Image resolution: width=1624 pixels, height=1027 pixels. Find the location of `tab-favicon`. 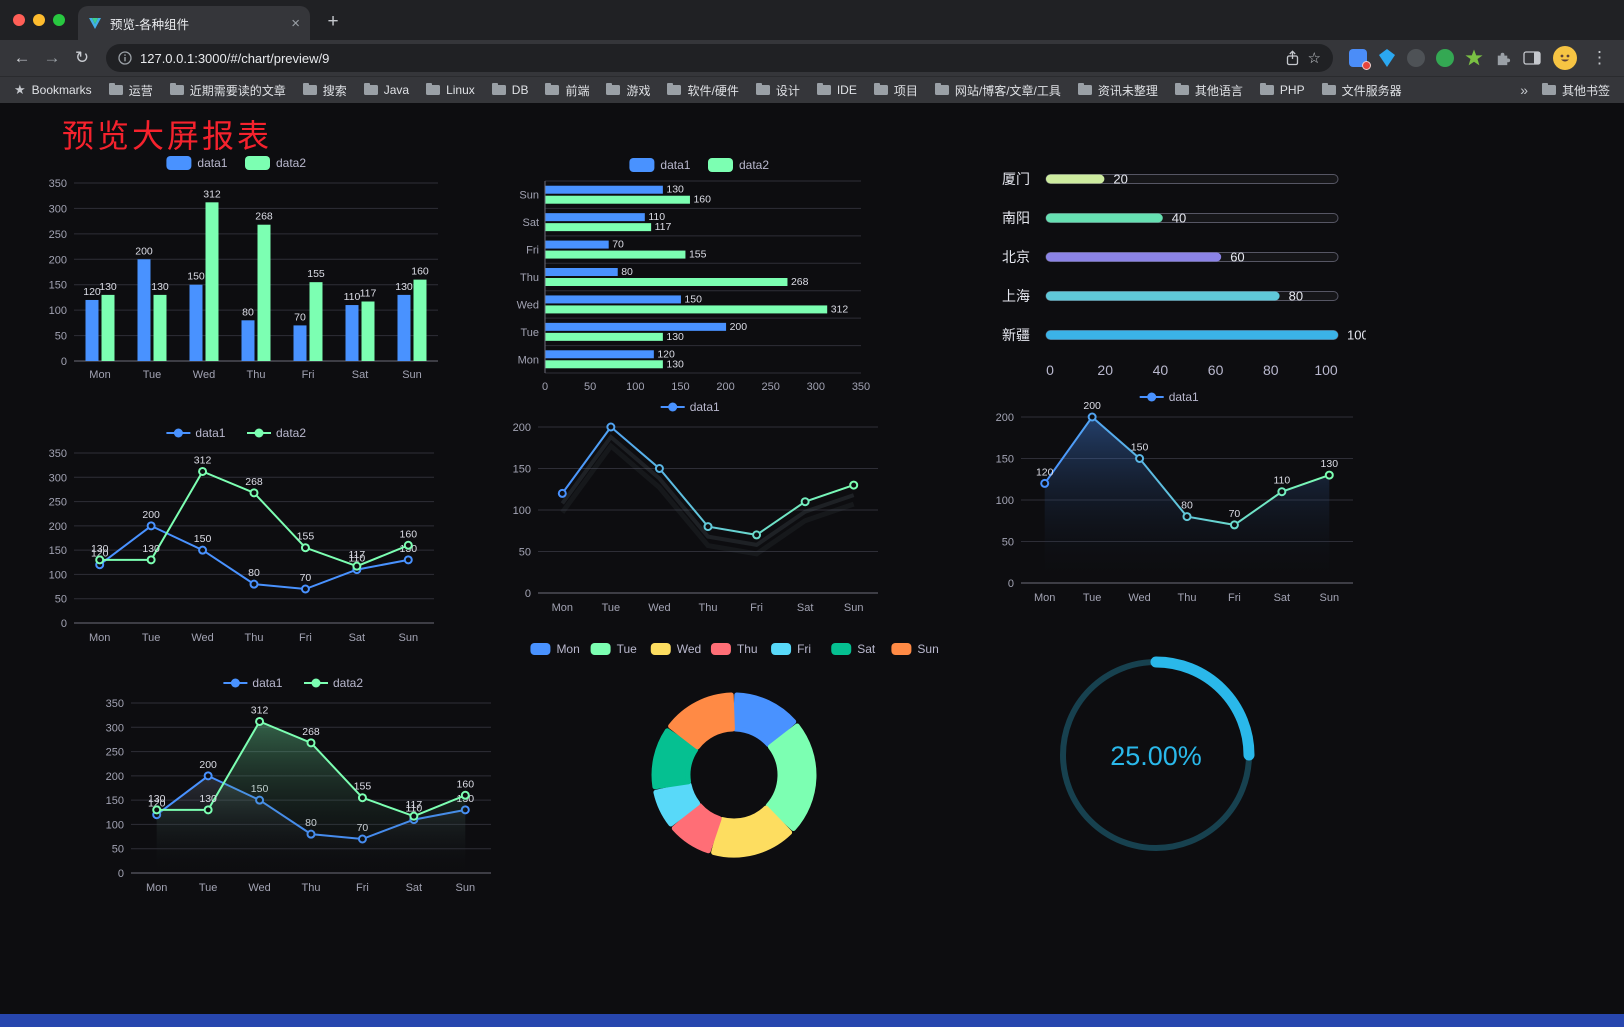

tab-favicon is located at coordinates (95, 23).